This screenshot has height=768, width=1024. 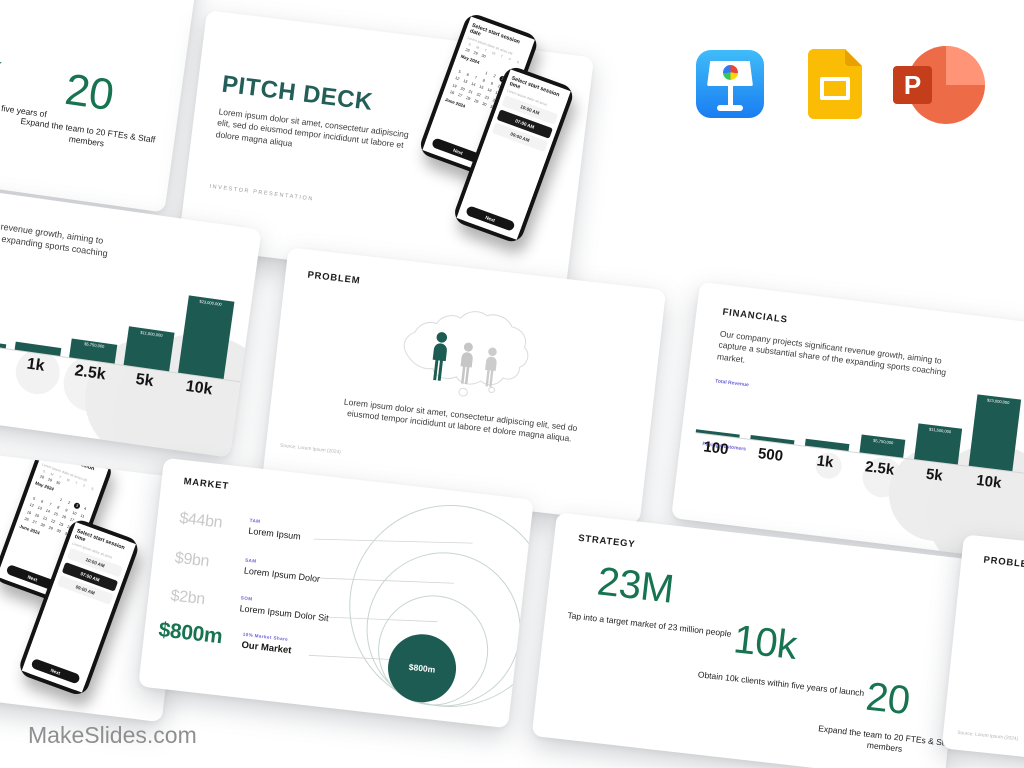 What do you see at coordinates (192, 560) in the screenshot?
I see `market-value: $9bn` at bounding box center [192, 560].